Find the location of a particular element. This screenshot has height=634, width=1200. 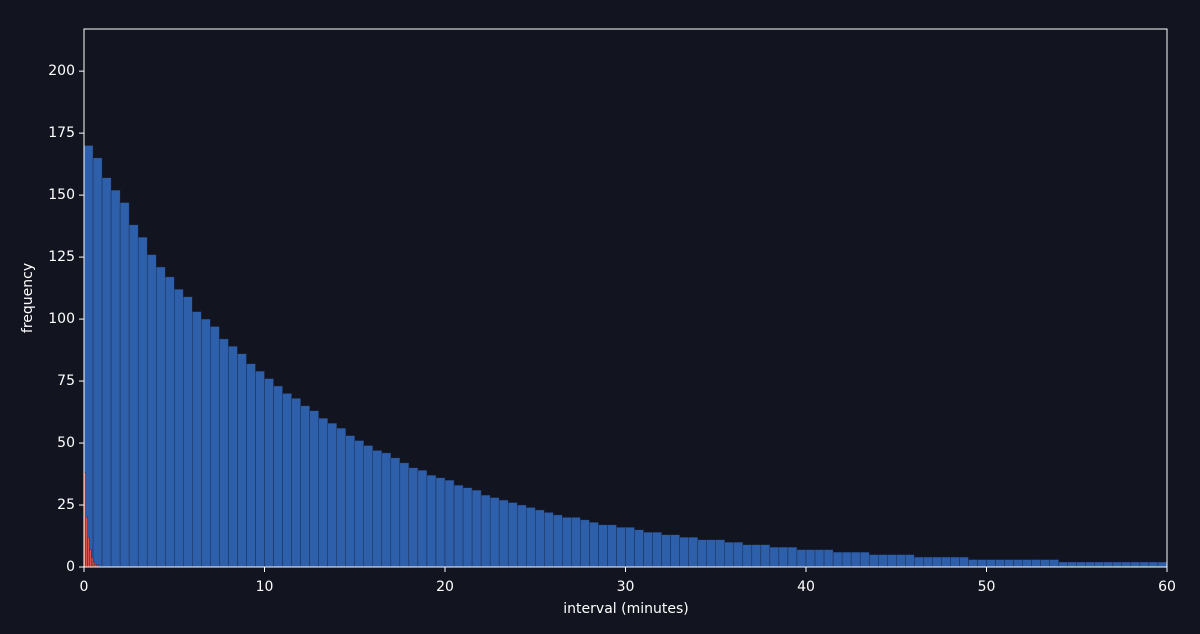

y-tick-label: 200 is located at coordinates (61, 71).